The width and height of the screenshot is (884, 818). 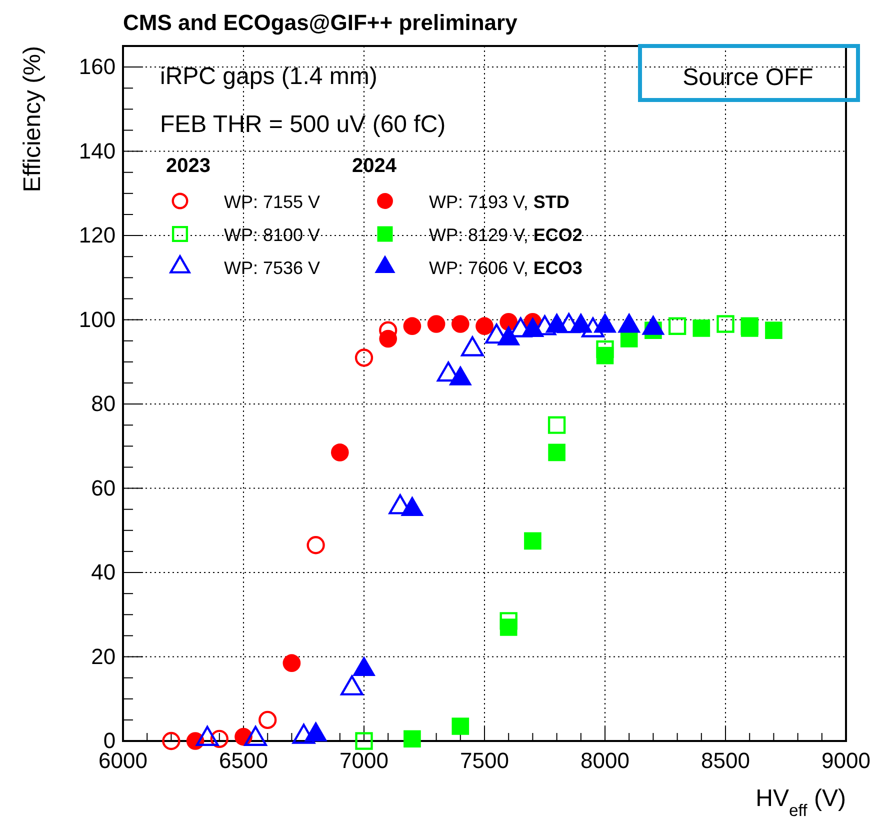 What do you see at coordinates (272, 202) in the screenshot?
I see `legend-label: WP: 7155 V` at bounding box center [272, 202].